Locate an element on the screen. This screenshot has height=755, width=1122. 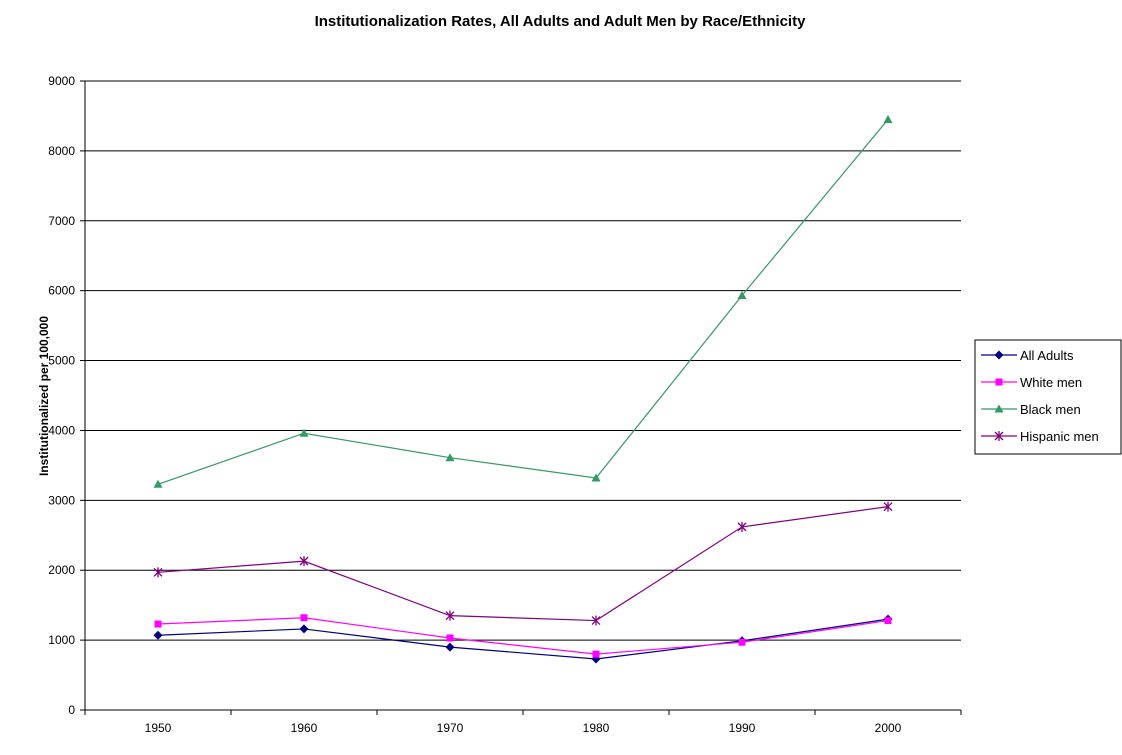
x-tick-label: 1960 is located at coordinates (304, 728).